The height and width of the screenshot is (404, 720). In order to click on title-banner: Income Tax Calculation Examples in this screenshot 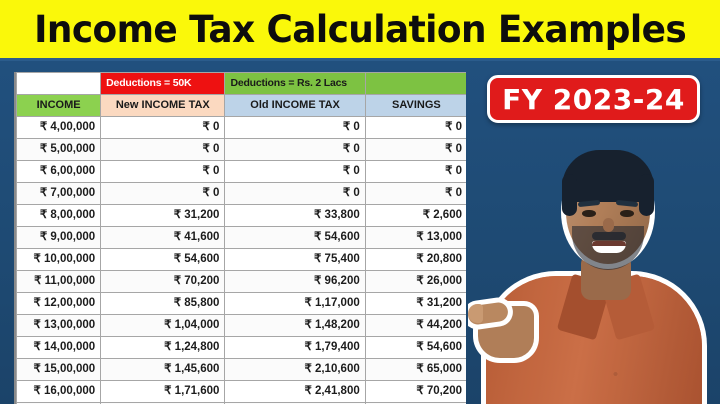, I will do `click(360, 29)`.